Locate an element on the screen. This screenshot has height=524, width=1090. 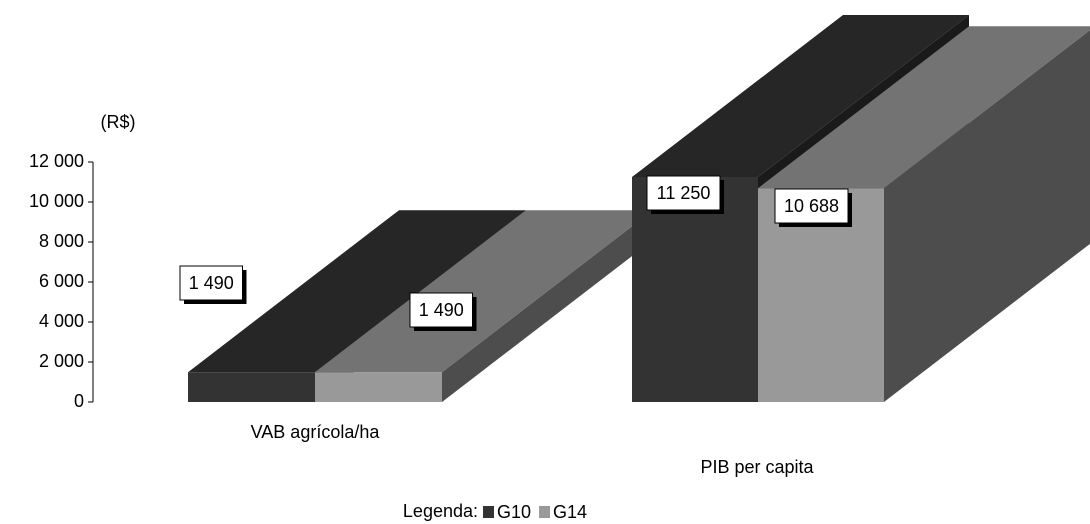
y-axis-label: (R$) is located at coordinates (118, 122).